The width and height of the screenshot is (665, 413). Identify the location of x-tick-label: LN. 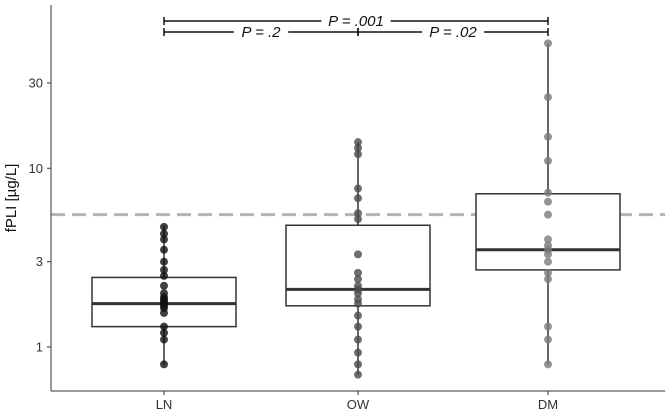
(164, 404).